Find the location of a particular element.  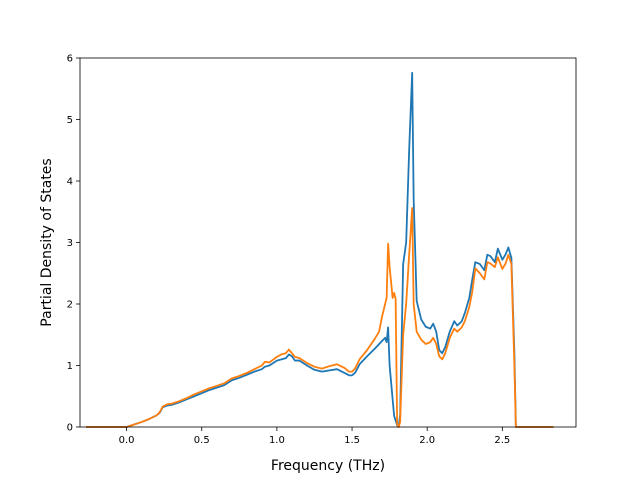

y-tick-label: 2 is located at coordinates (70, 305).